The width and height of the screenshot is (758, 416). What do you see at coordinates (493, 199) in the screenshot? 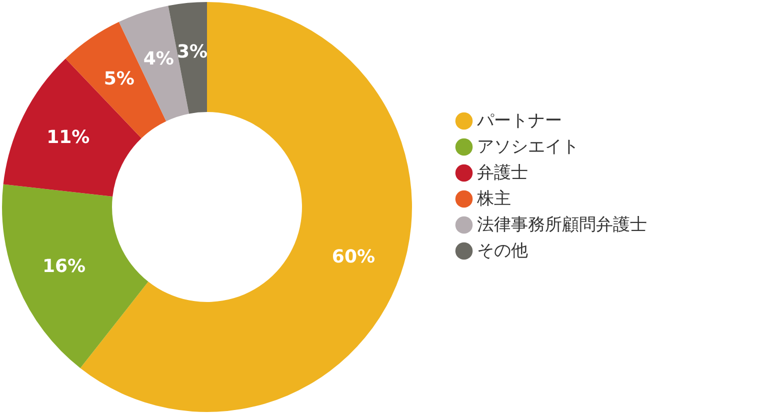
I see `legend-label: 株主` at bounding box center [493, 199].